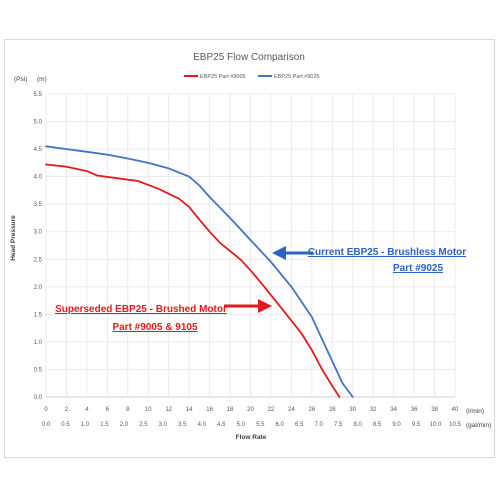 The width and height of the screenshot is (500, 500). I want to click on x-tick-label-gpm: 5.0, so click(241, 425).